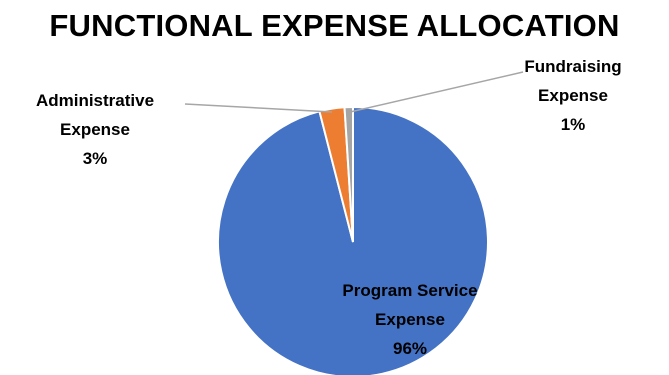 Image resolution: width=669 pixels, height=375 pixels. What do you see at coordinates (258, 108) in the screenshot?
I see `leader-line-administrative-expense` at bounding box center [258, 108].